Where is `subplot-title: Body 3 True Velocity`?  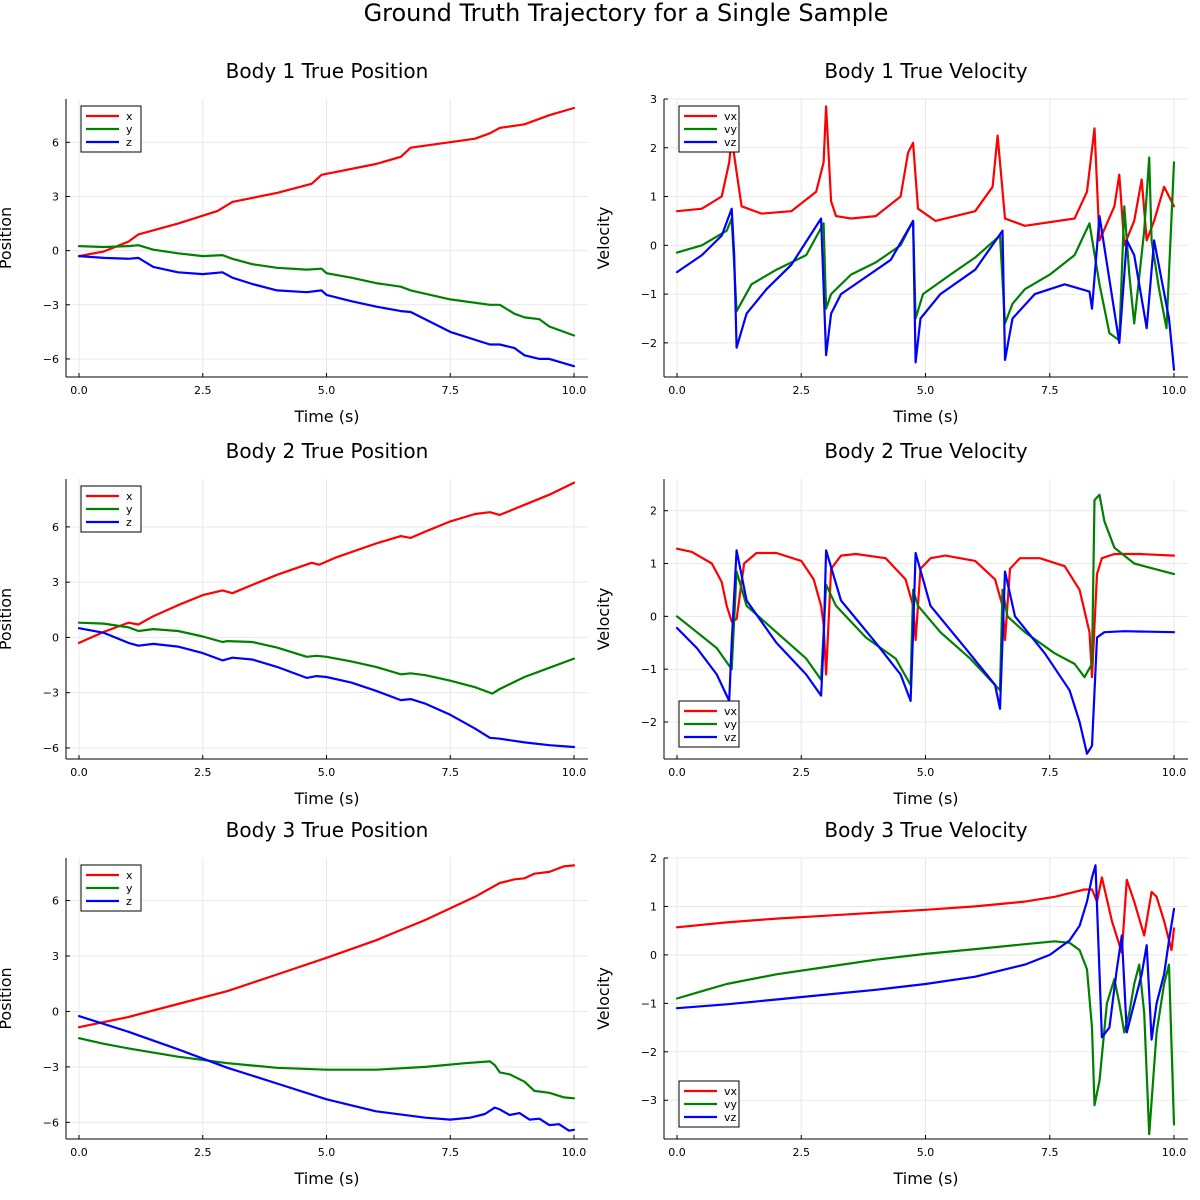
subplot-title: Body 3 True Velocity is located at coordinates (925, 830).